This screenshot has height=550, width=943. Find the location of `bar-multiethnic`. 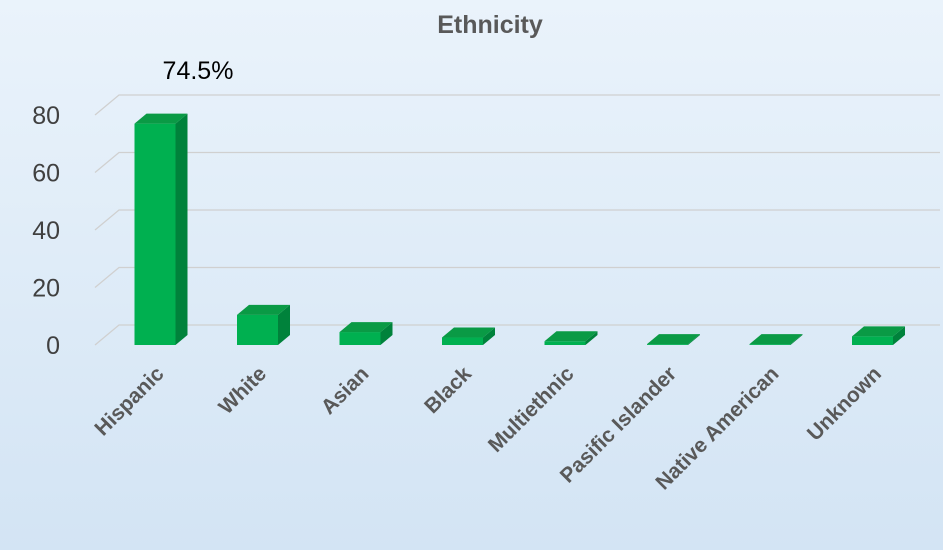

bar-multiethnic is located at coordinates (571, 338).